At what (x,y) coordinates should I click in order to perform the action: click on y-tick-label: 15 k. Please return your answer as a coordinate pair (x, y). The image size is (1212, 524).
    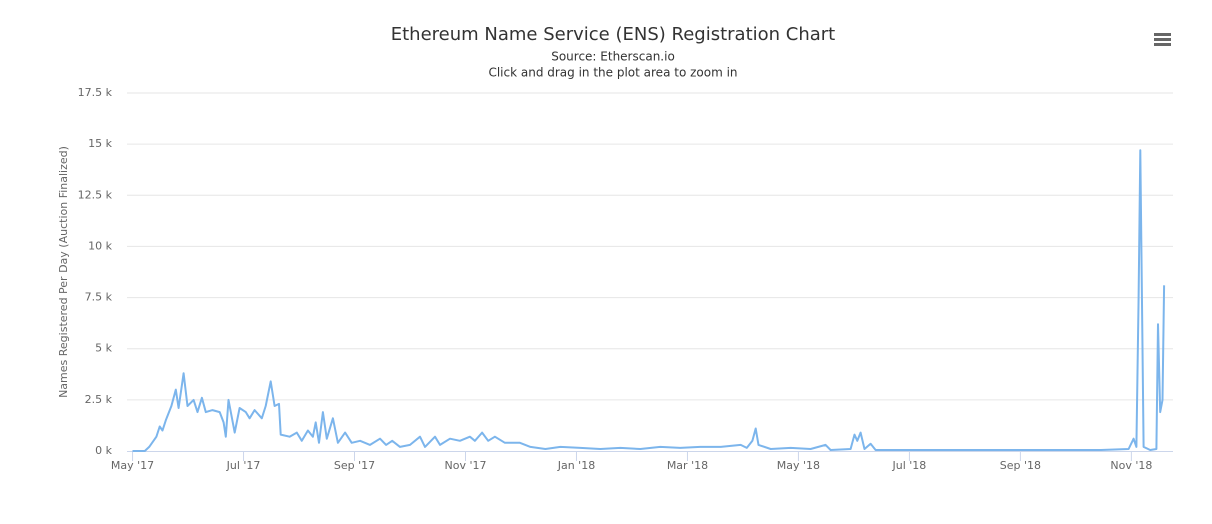
    Looking at the image, I should click on (100, 143).